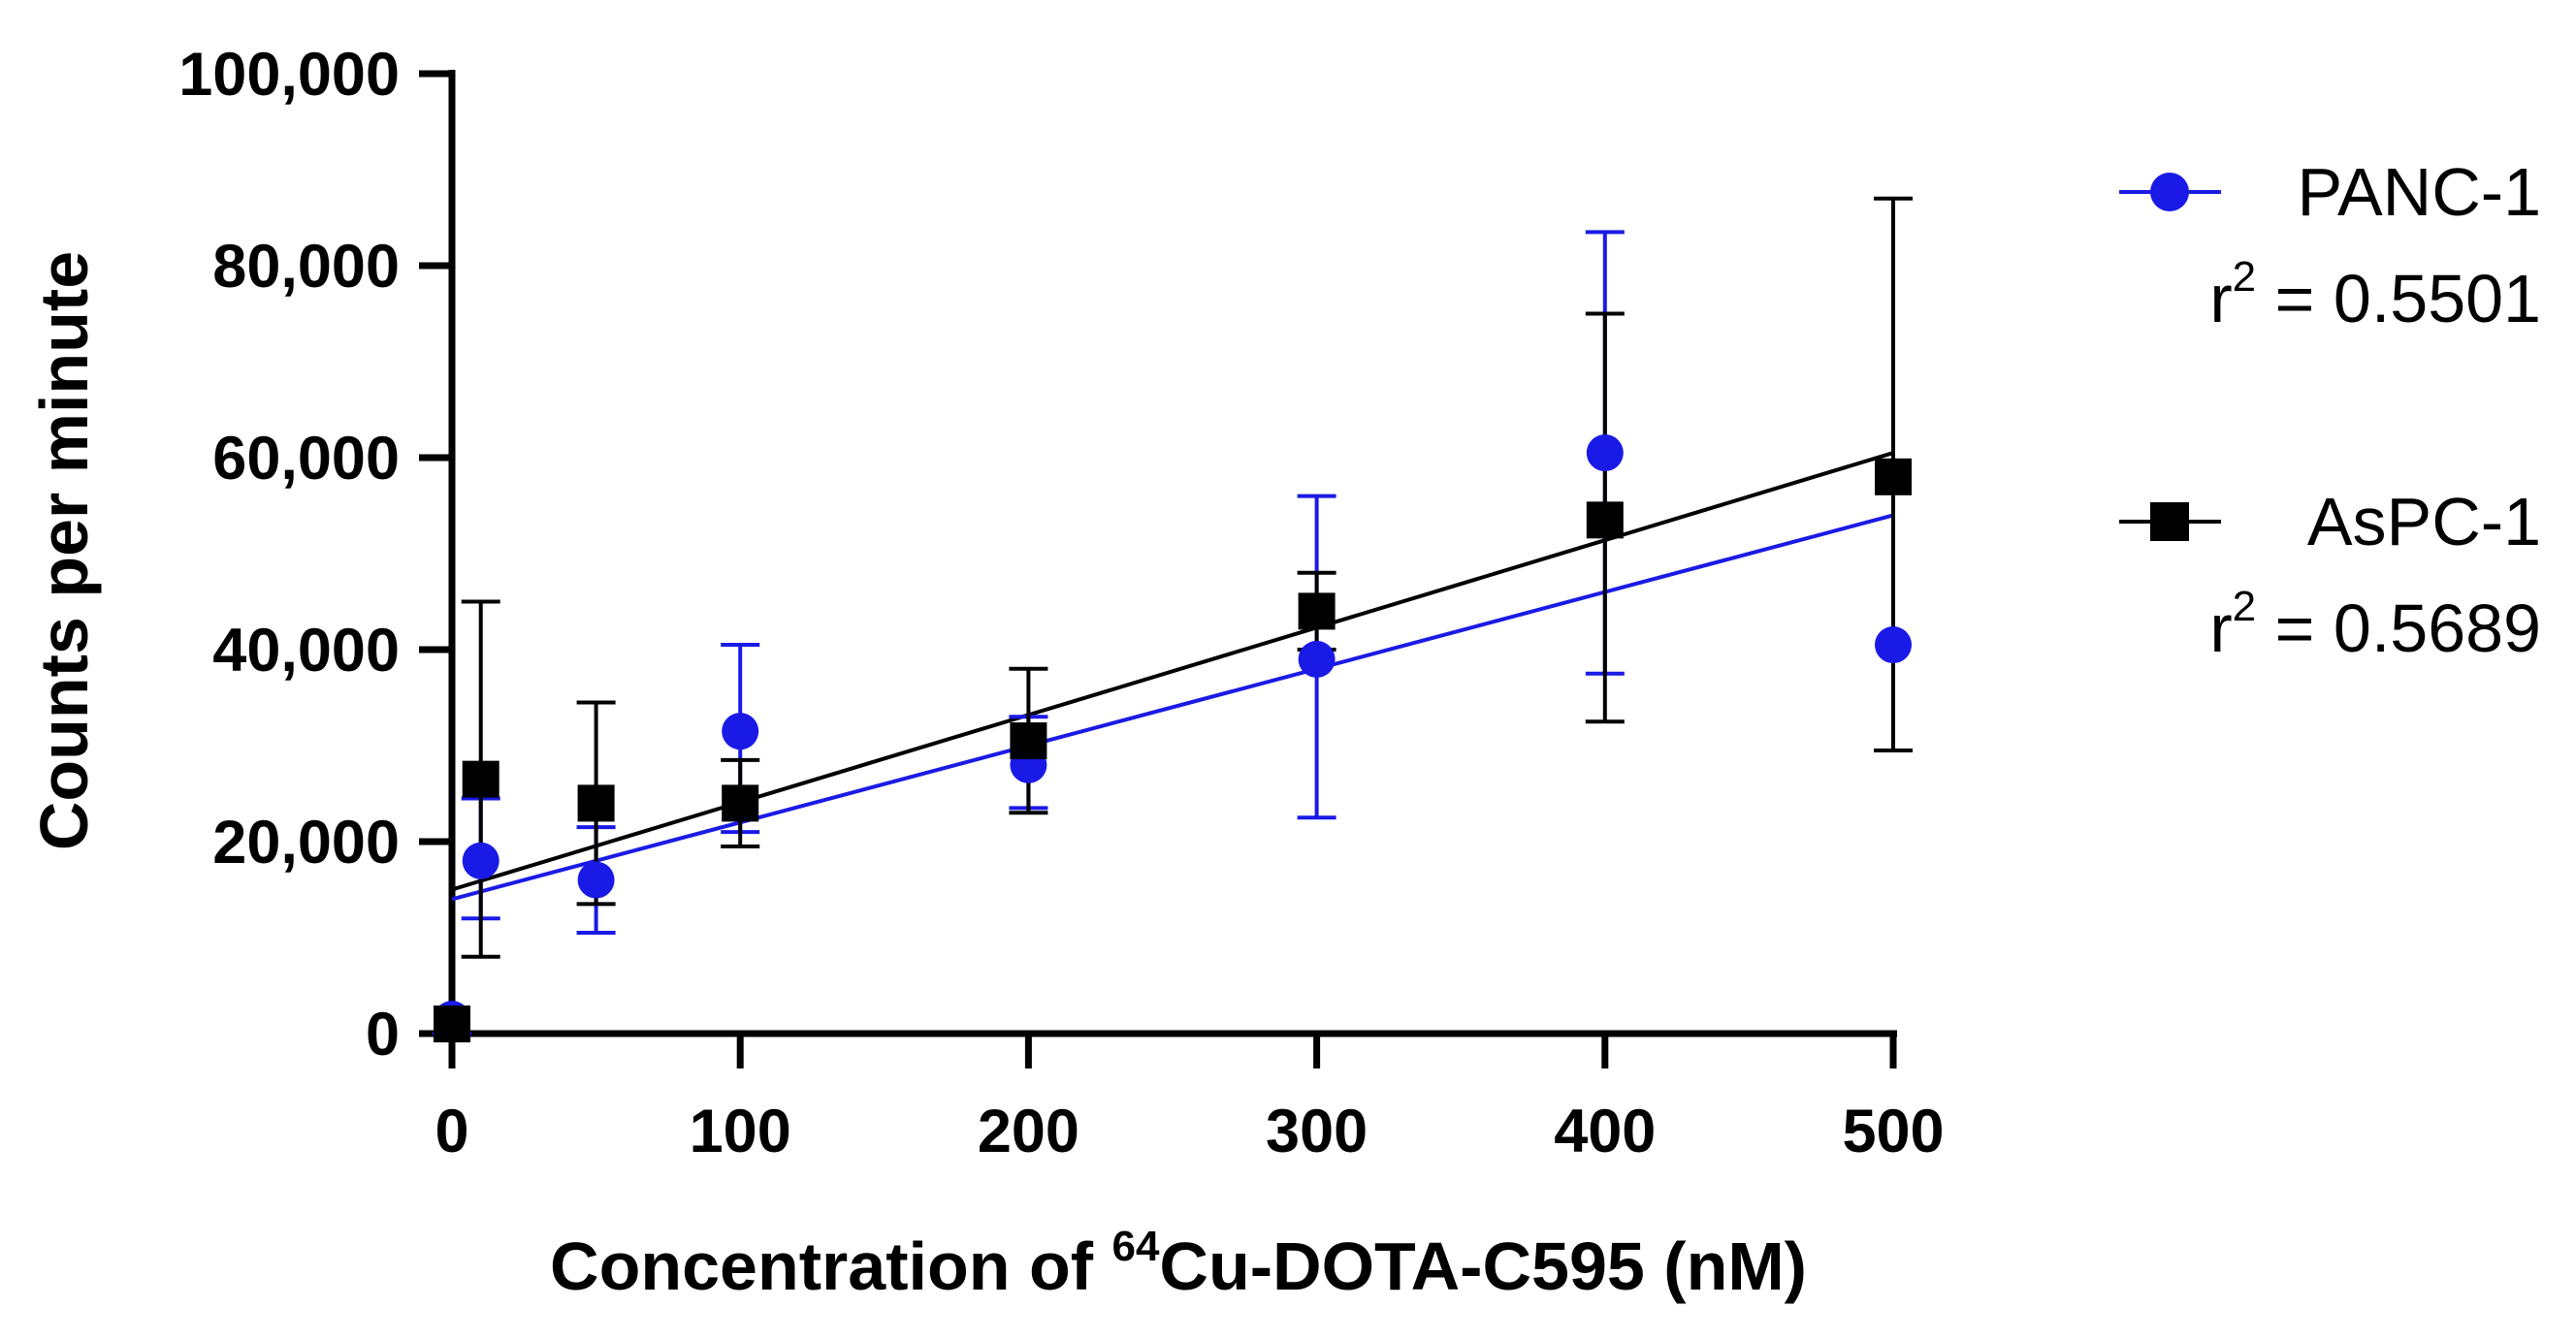 This screenshot has width=2576, height=1339. I want to click on x-tick-label: 0, so click(451, 1131).